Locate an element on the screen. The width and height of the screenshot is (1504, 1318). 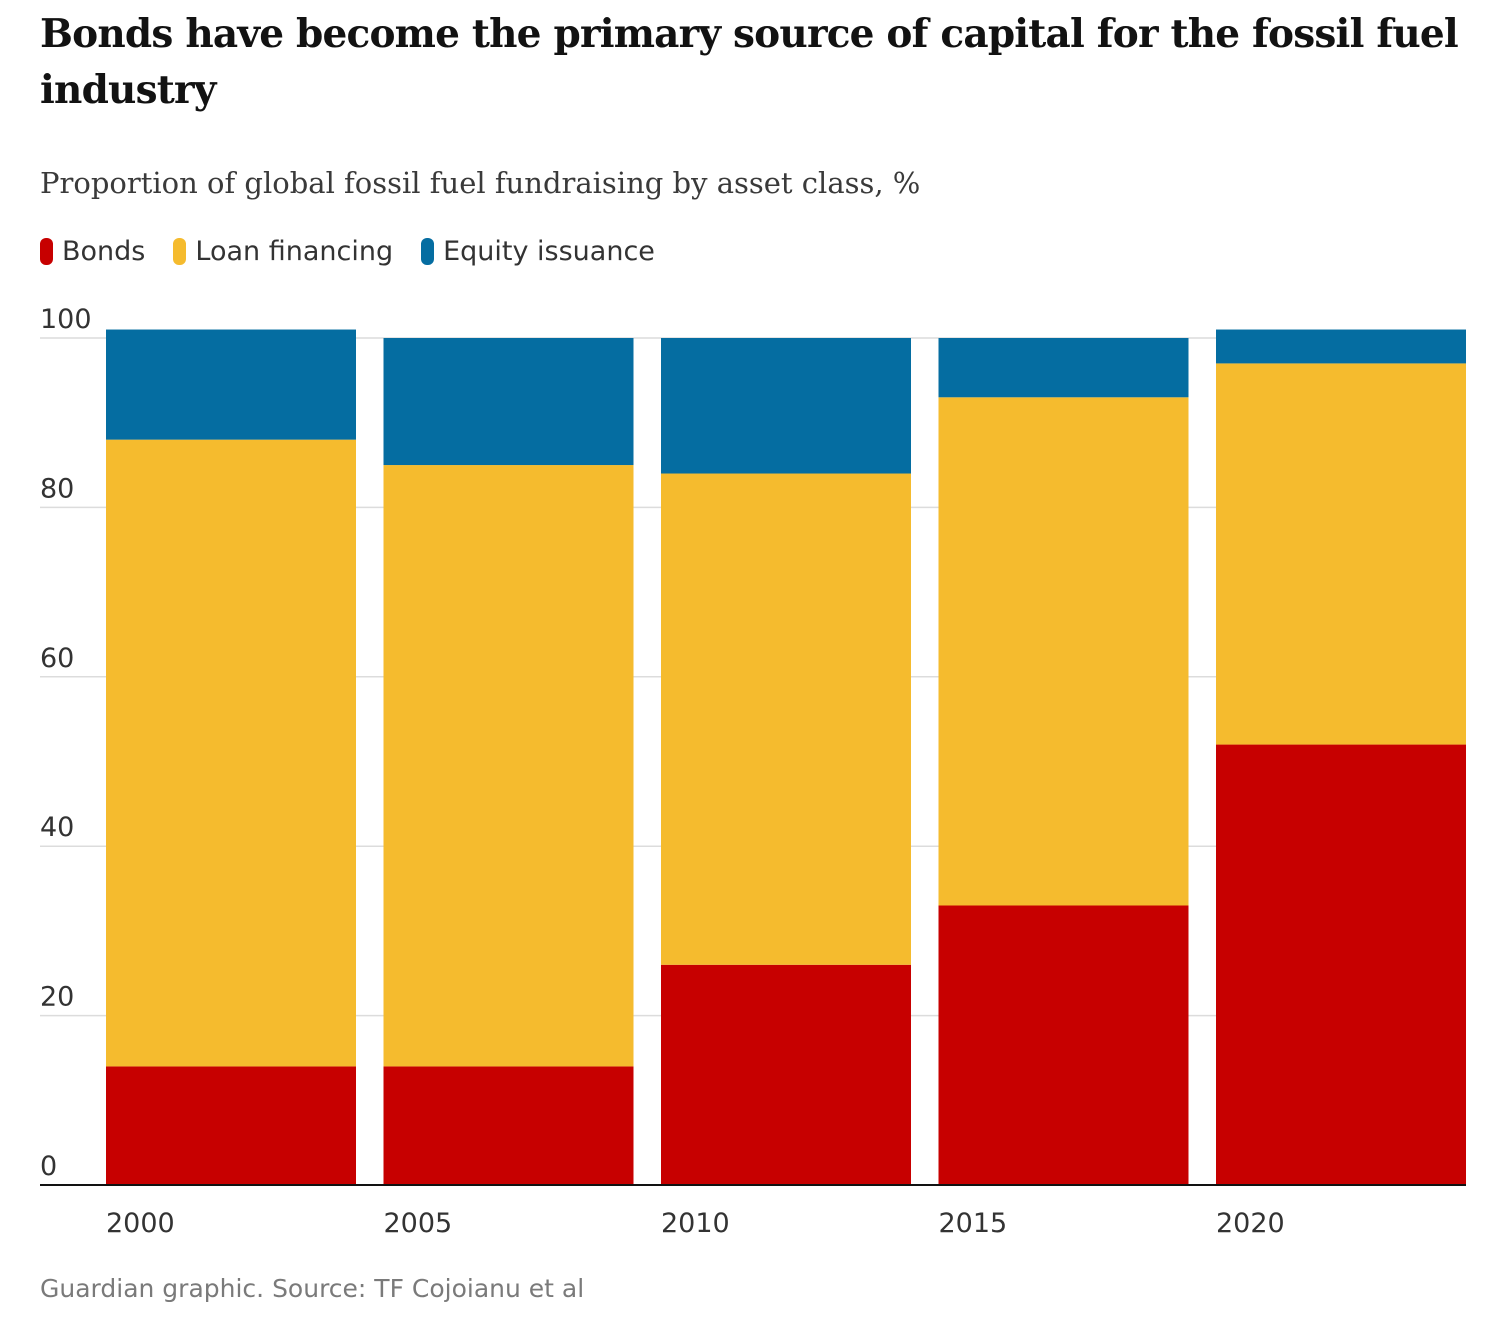
legend-swatch-loan-financing is located at coordinates (180, 251).